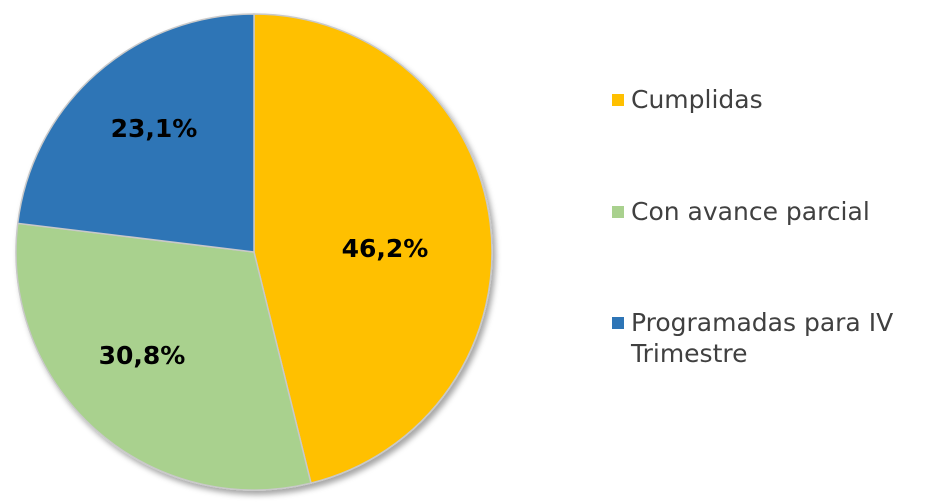 The image size is (932, 504). Describe the element at coordinates (618, 100) in the screenshot. I see `legend-swatch-cumplidas` at that location.